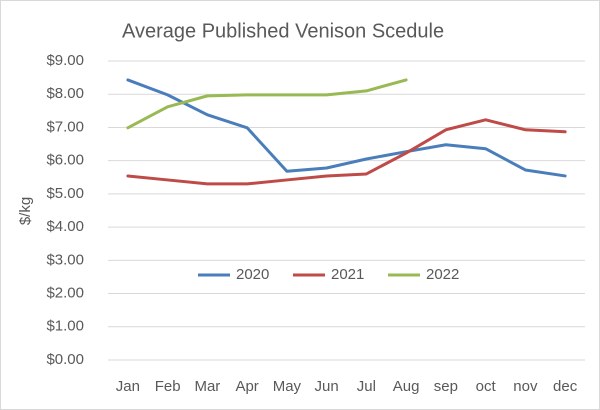  Describe the element at coordinates (246, 386) in the screenshot. I see `x-tick-label: Apr` at that location.